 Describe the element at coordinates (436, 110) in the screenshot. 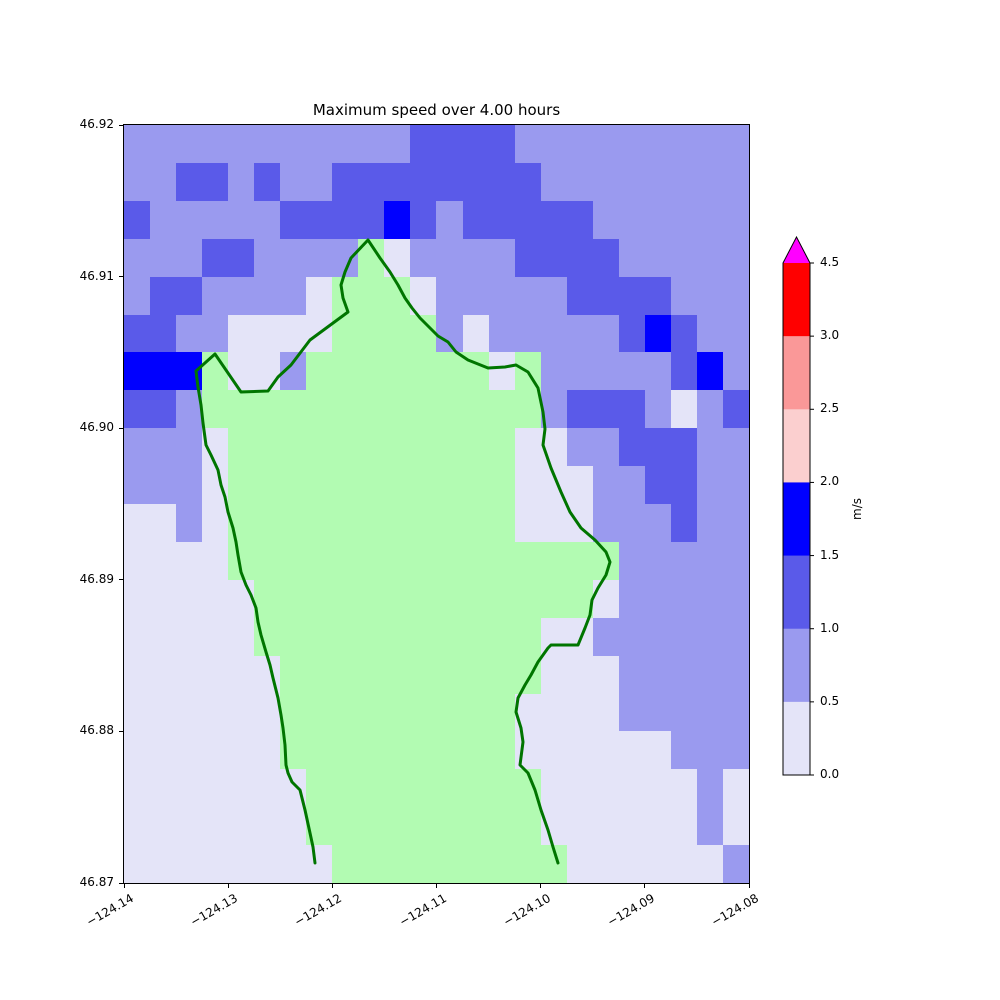

I see `chart-title: Maximum speed over 4.00 hours` at that location.